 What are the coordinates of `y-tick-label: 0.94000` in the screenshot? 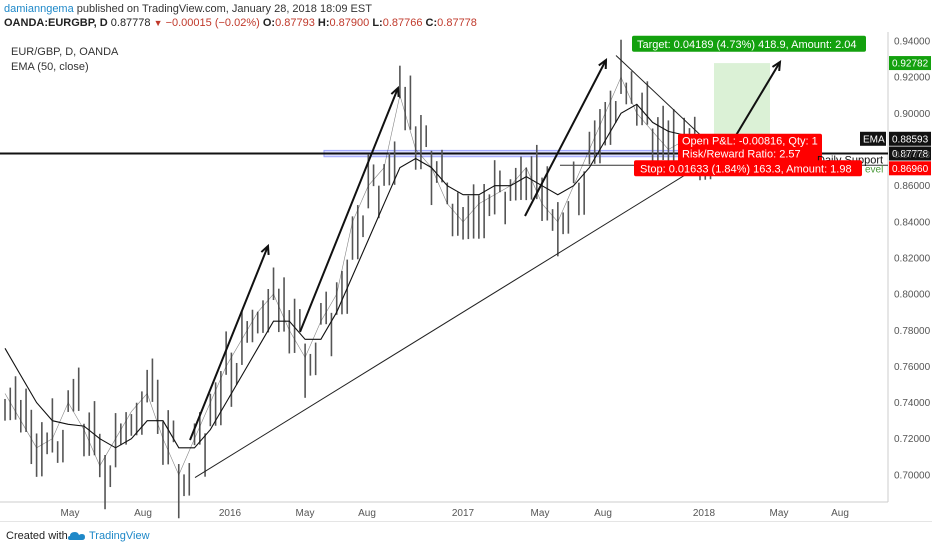 It's located at (912, 42).